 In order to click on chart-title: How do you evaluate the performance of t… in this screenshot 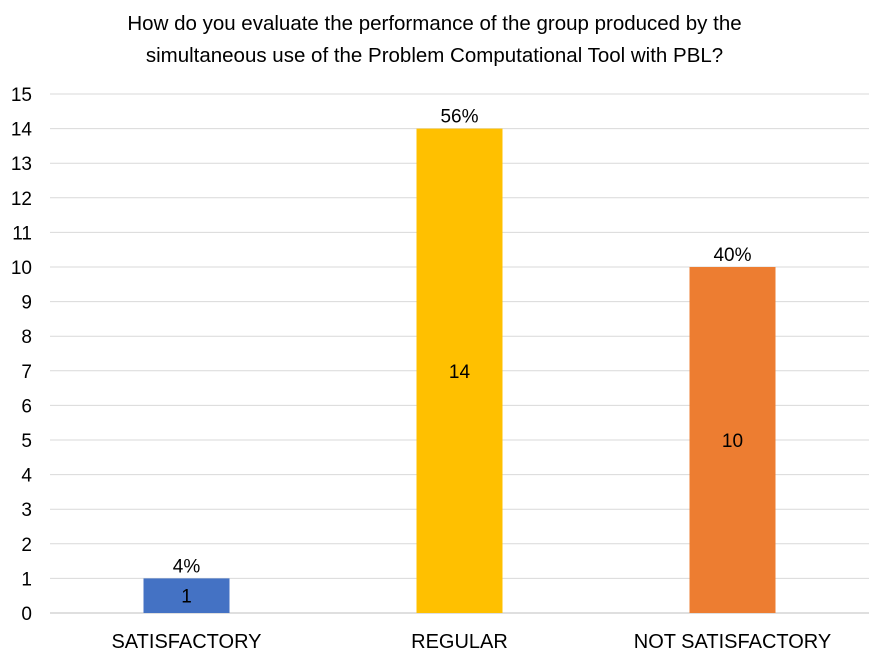, I will do `click(434, 40)`.